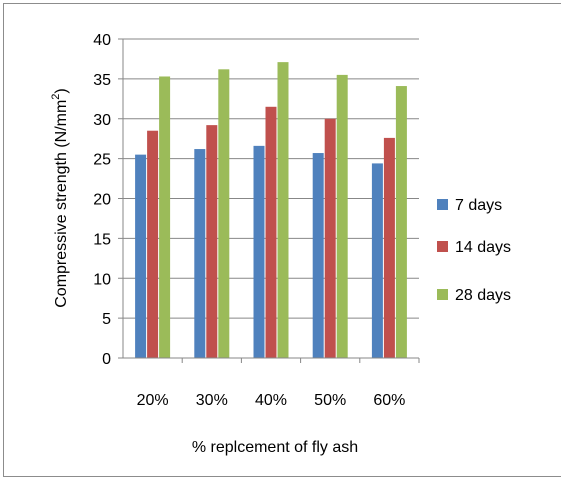 The image size is (572, 484). I want to click on legend-label-7-days: 7 days, so click(478, 205).